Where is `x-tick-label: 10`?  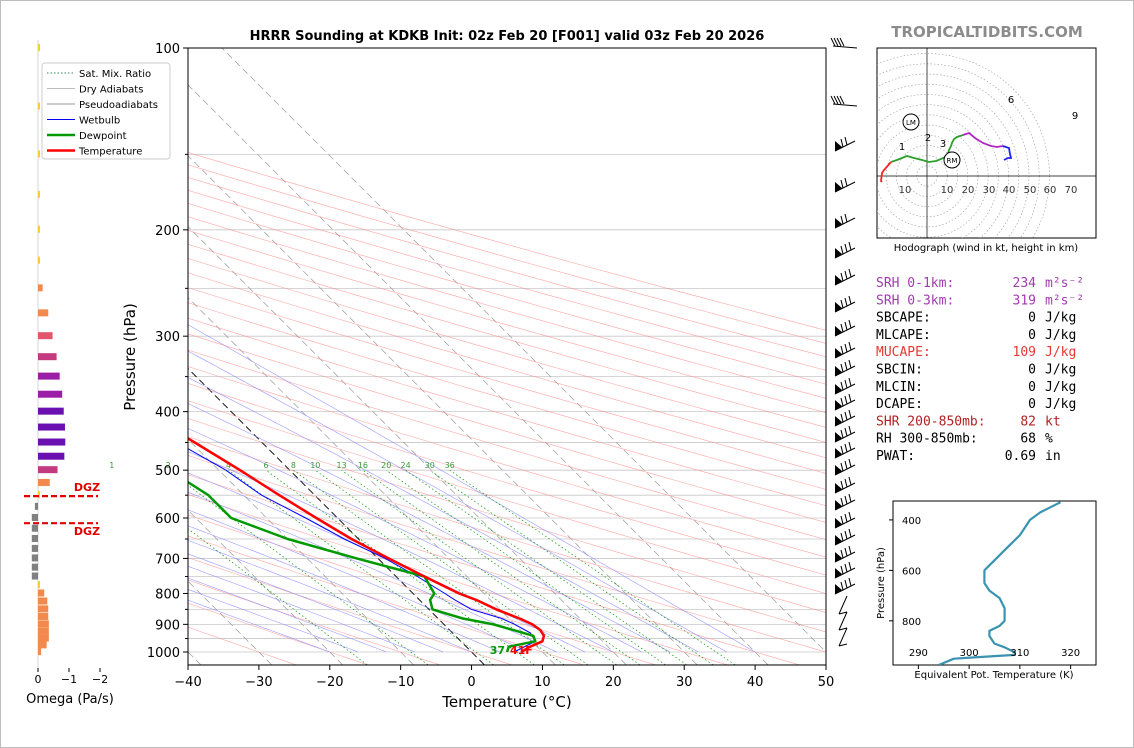 x-tick-label: 10 is located at coordinates (542, 682).